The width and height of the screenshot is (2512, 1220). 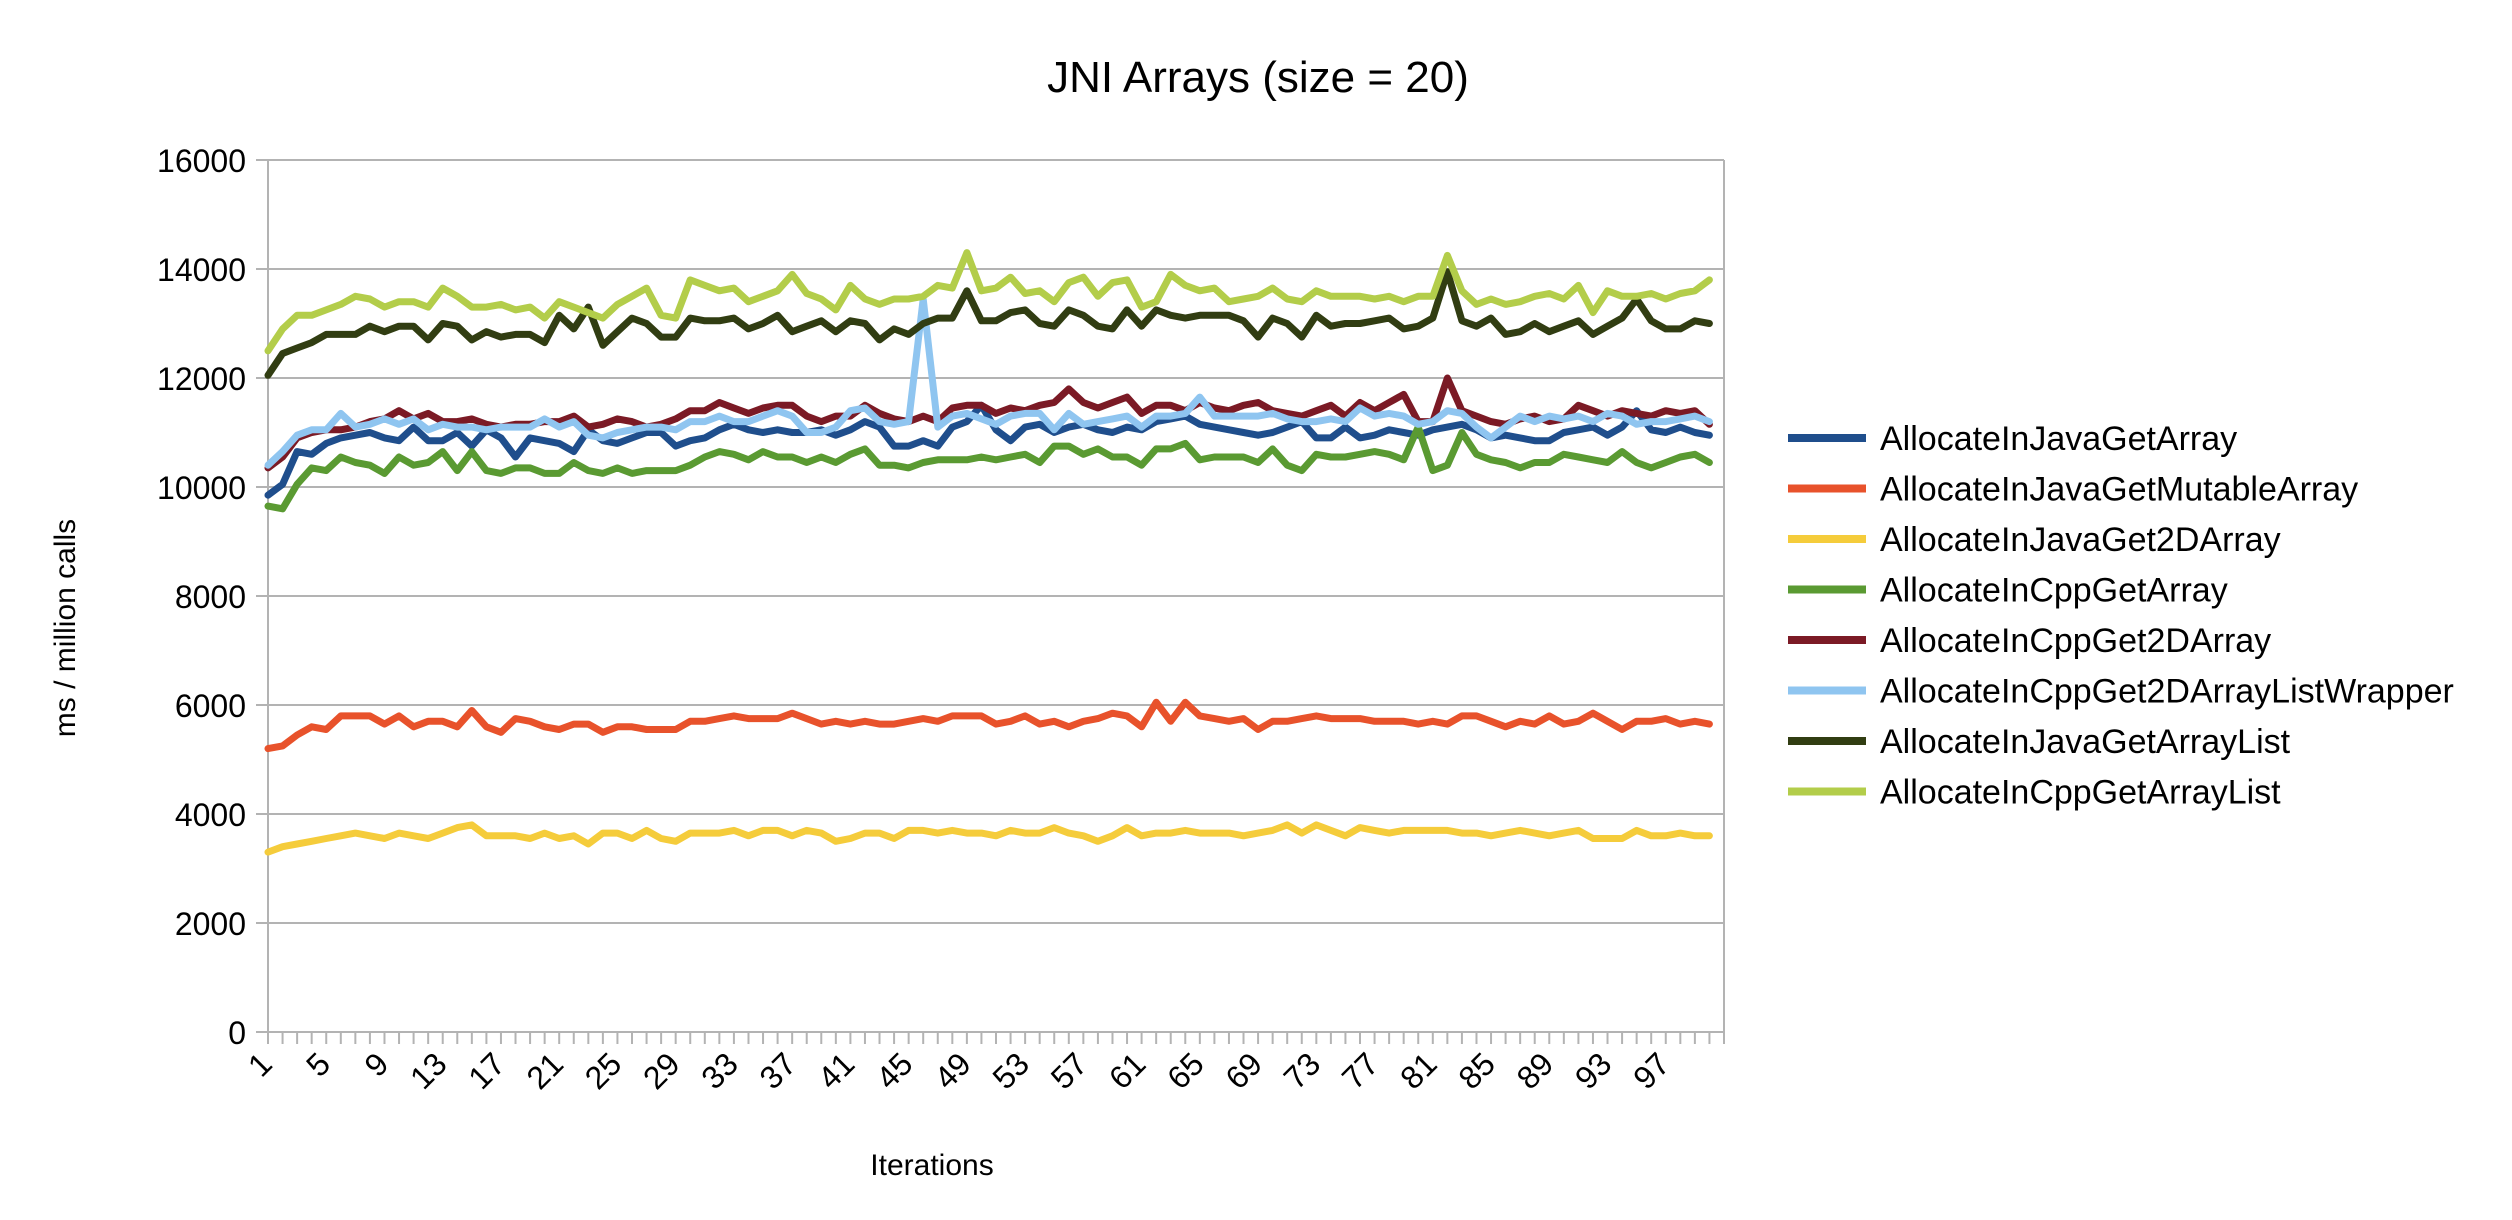 What do you see at coordinates (2119, 490) in the screenshot?
I see `legend-label: AllocateInJavaGetMutableArray` at bounding box center [2119, 490].